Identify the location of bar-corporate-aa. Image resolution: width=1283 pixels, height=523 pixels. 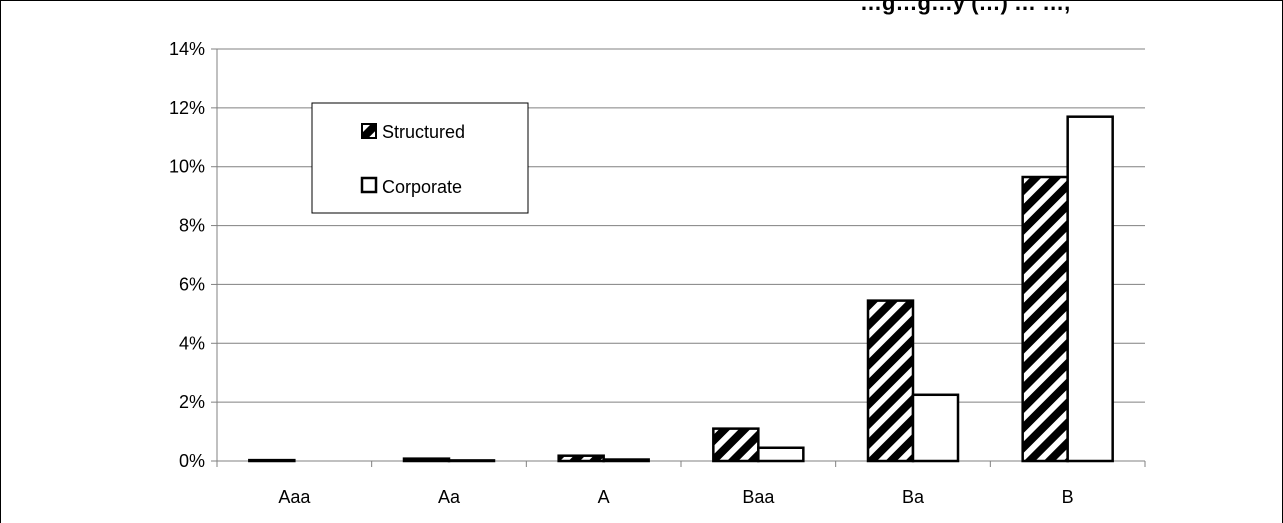
(471, 461).